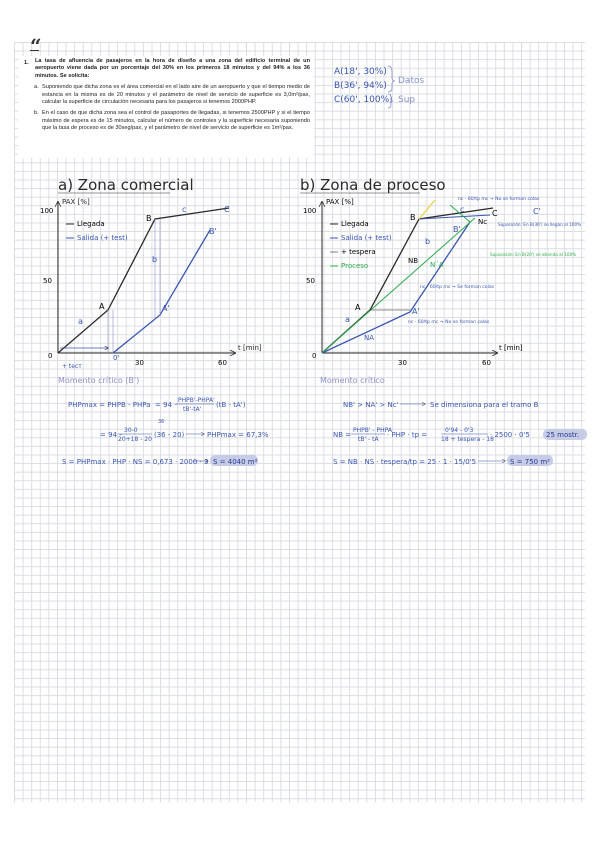  Describe the element at coordinates (250, 348) in the screenshot. I see `part-a-axis-x: t [min]` at that location.